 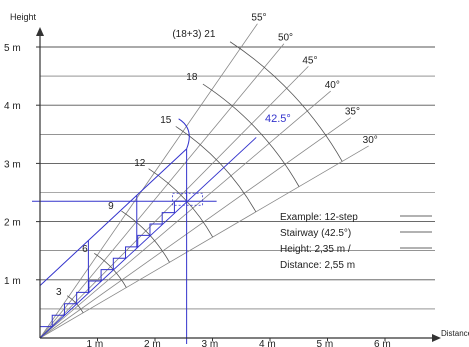 I want to click on example-landing, so click(x=188, y=199).